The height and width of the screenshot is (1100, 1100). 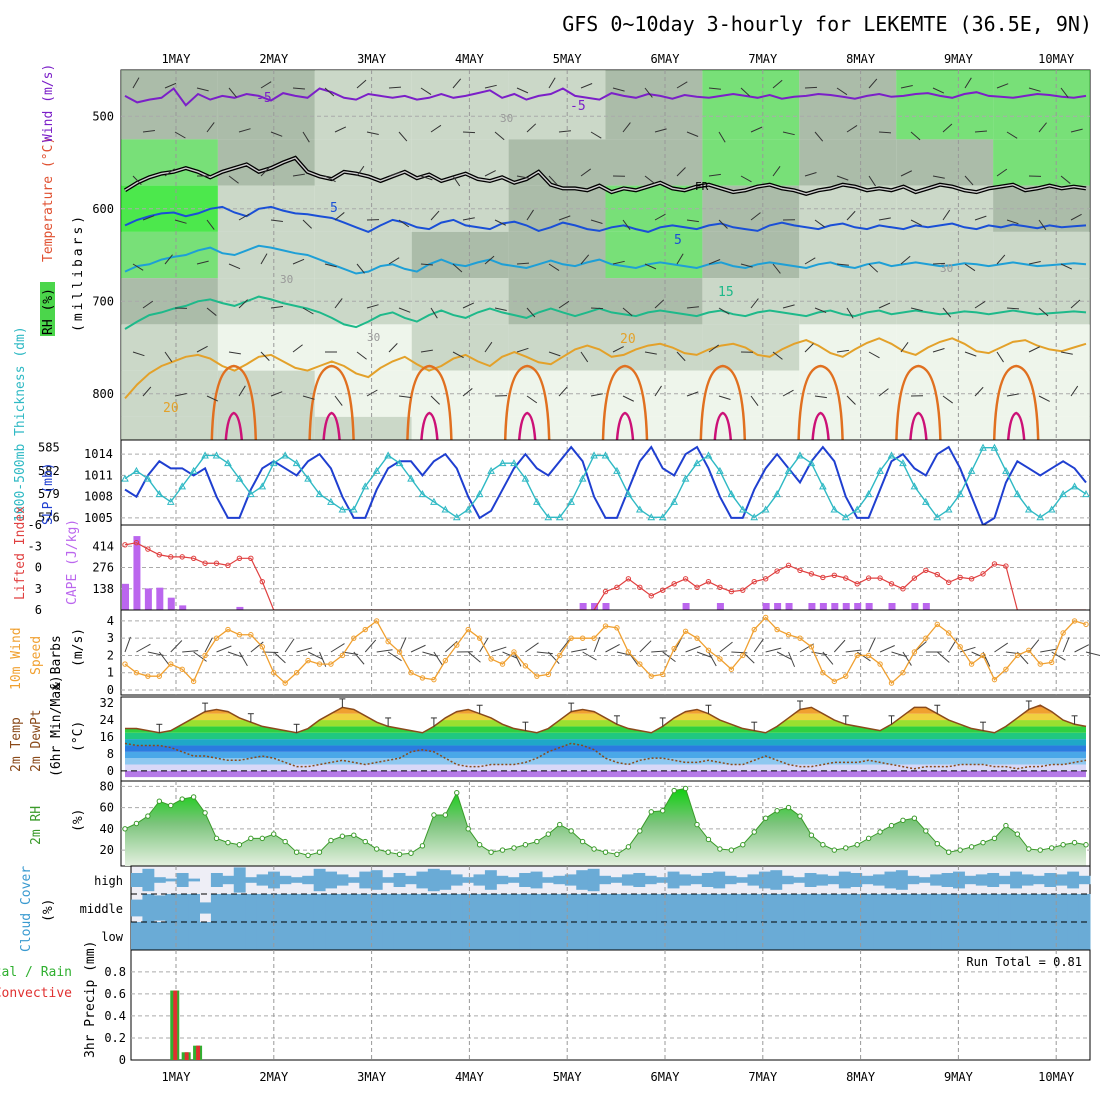 What do you see at coordinates (373, 337) in the screenshot?
I see `rh-label-30-c: 30` at bounding box center [373, 337].